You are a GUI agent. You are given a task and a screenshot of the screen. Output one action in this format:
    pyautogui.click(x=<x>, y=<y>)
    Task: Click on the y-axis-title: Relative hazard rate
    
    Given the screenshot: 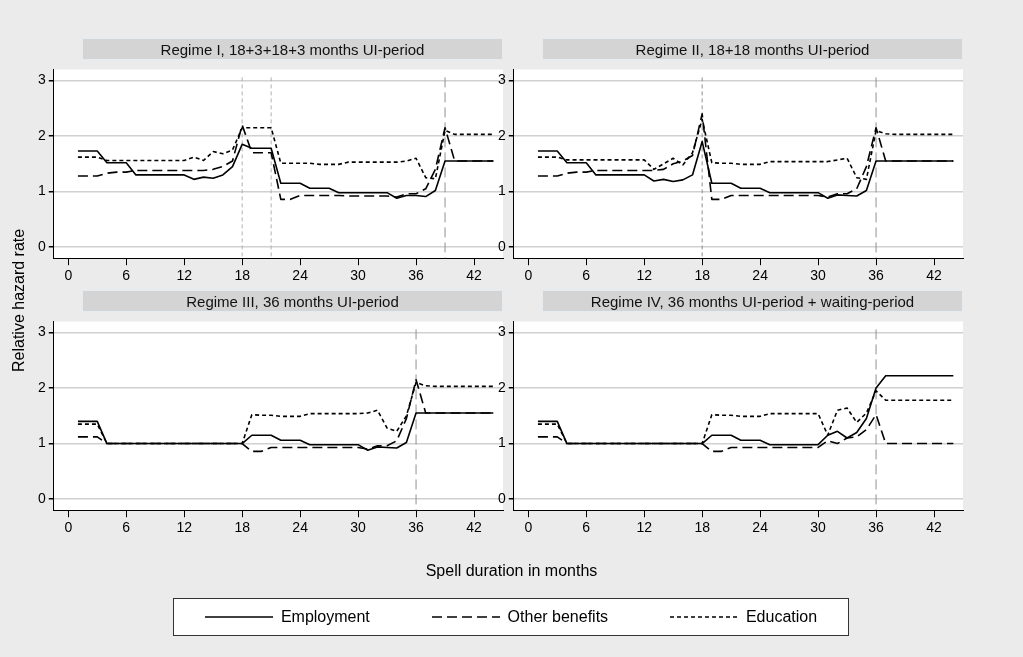 What is the action you would take?
    pyautogui.click(x=19, y=300)
    